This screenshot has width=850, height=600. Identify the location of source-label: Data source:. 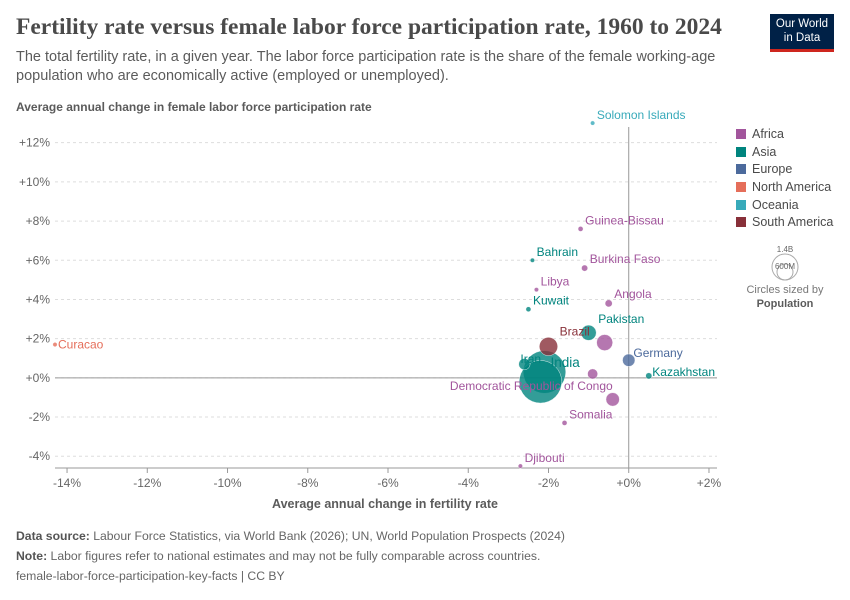
(53, 536).